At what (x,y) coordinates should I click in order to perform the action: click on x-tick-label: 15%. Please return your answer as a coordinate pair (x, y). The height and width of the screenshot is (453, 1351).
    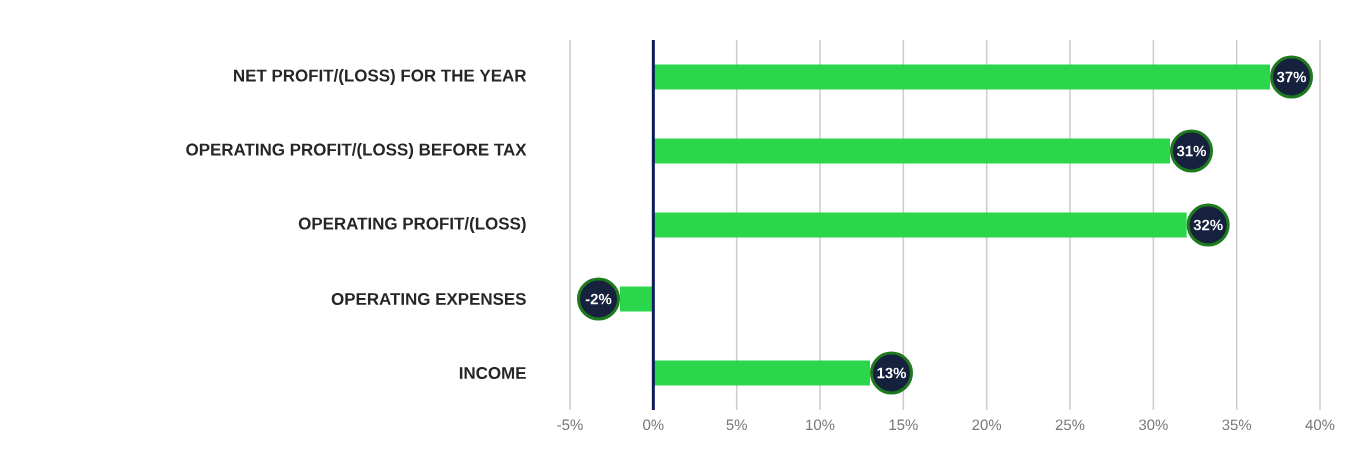
    Looking at the image, I should click on (903, 425).